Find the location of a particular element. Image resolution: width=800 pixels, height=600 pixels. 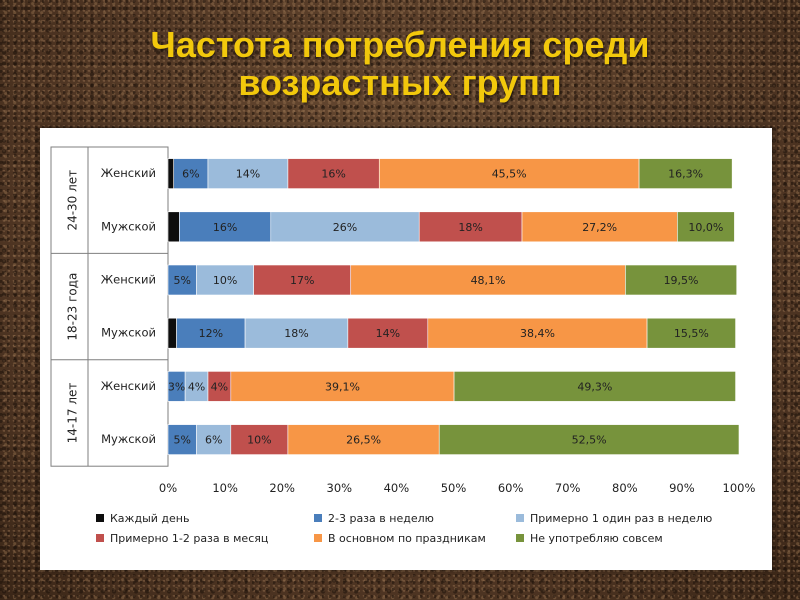

x-tick-label: 0% is located at coordinates (168, 488).